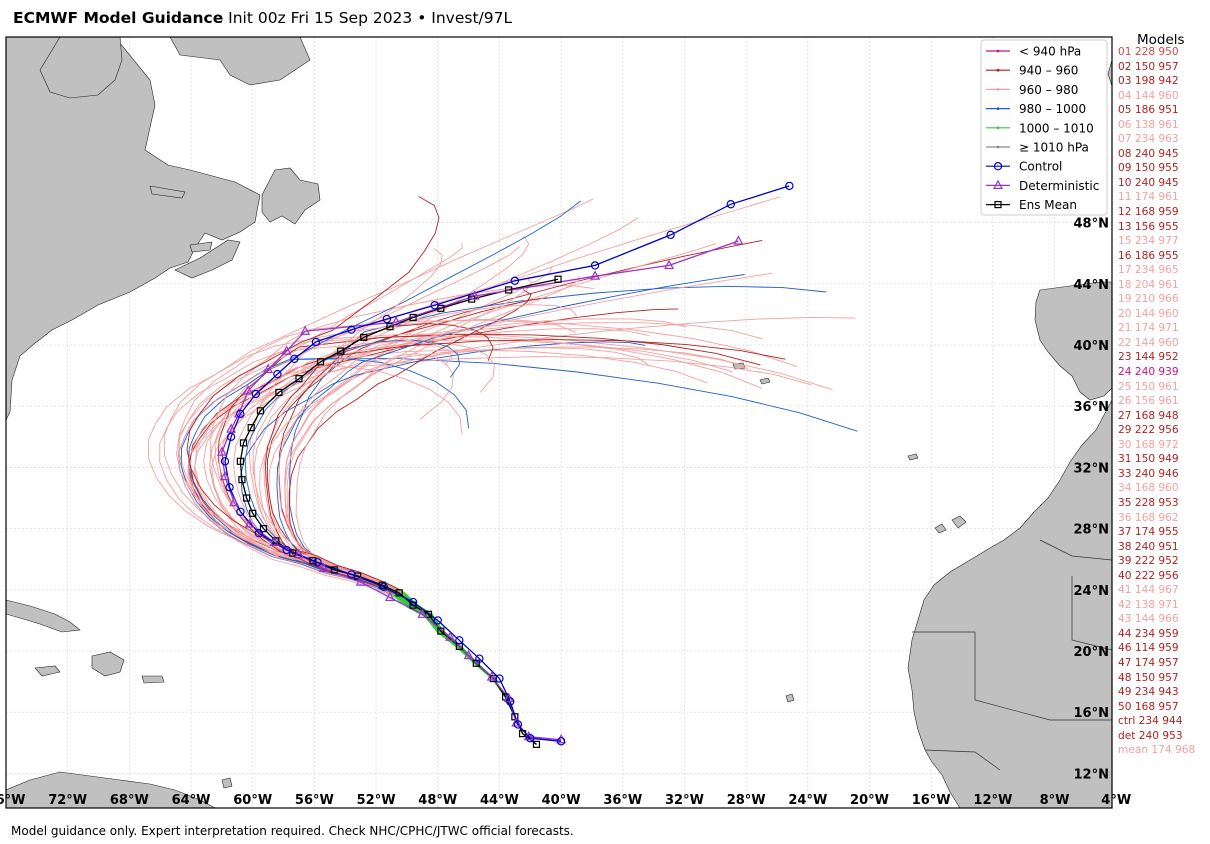  What do you see at coordinates (1157, 750) in the screenshot?
I see `model-entry: mean 174 968` at bounding box center [1157, 750].